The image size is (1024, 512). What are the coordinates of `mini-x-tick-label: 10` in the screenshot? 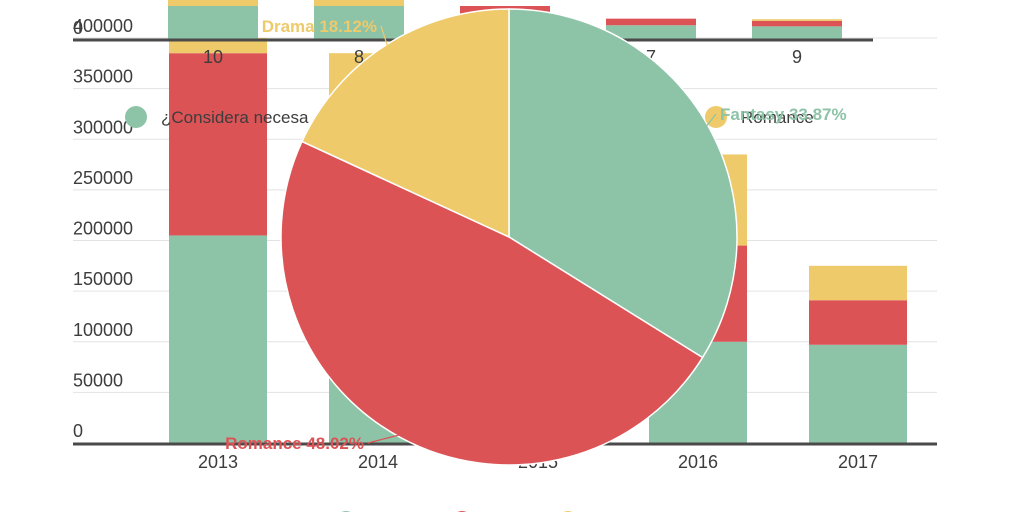 It's located at (213, 57).